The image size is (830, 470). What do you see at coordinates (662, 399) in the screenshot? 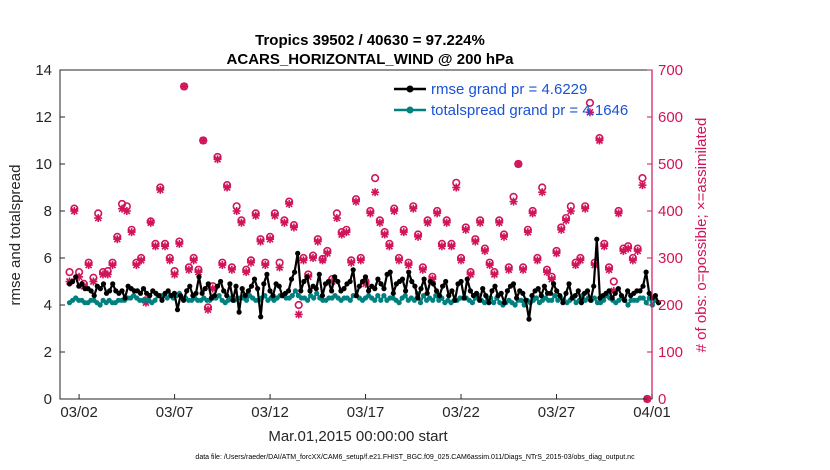
I see `y-tick-label-right: 0` at bounding box center [662, 399].